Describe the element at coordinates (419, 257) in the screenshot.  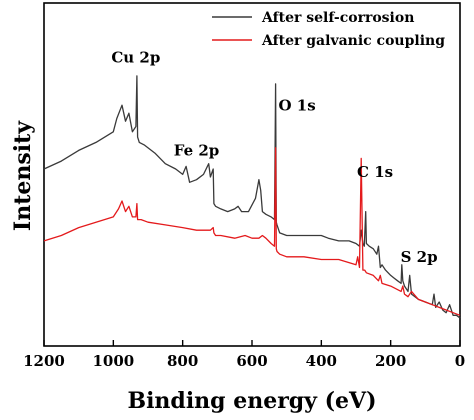
I see `peak-label: S 2p` at that location.